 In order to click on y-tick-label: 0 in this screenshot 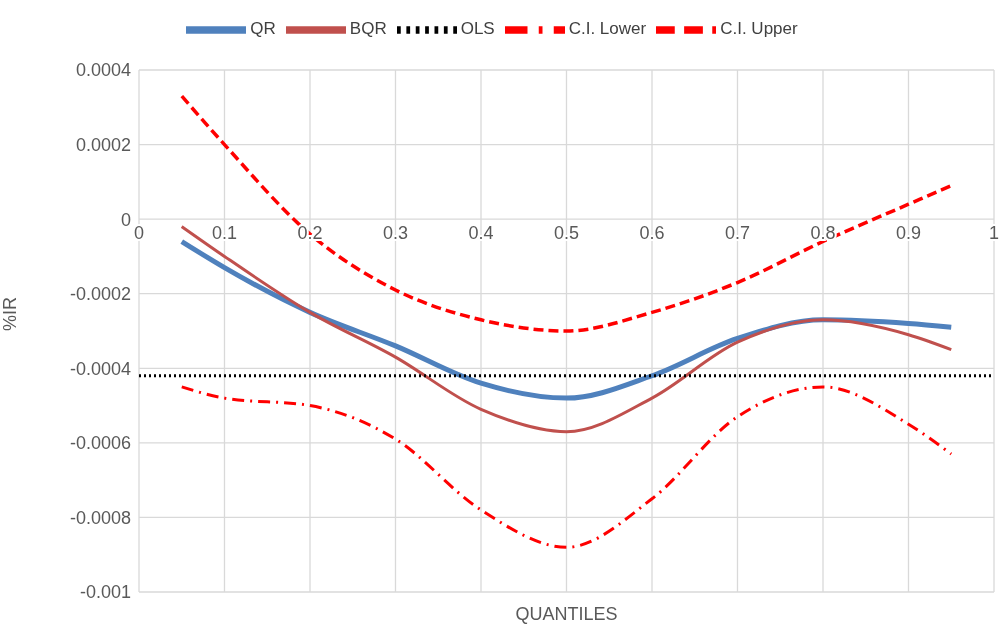, I will do `click(125, 219)`.